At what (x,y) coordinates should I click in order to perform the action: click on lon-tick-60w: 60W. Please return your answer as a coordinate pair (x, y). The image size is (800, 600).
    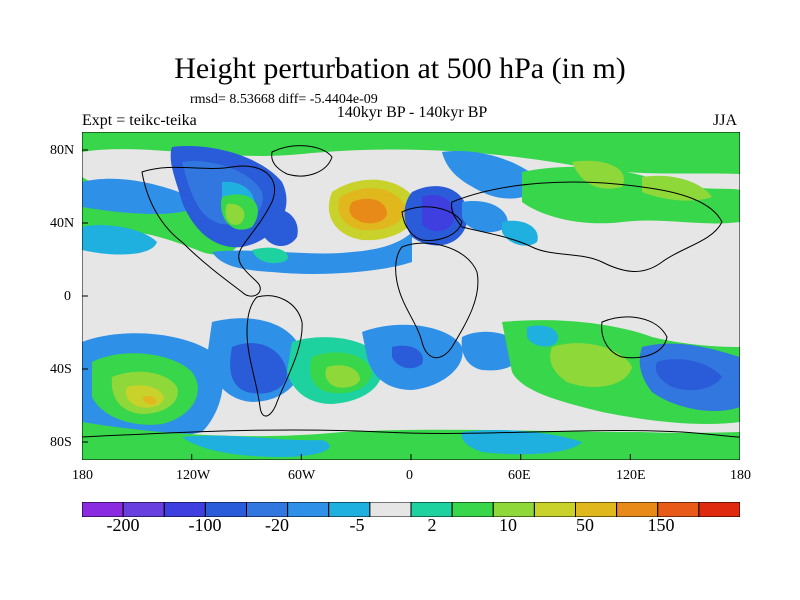
    Looking at the image, I should click on (302, 475).